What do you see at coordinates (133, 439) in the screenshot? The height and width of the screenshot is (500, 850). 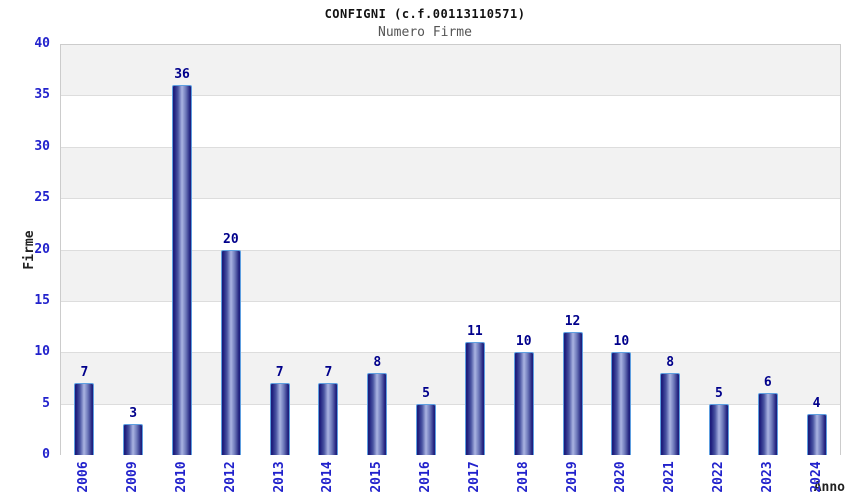 I see `bar-2009` at bounding box center [133, 439].